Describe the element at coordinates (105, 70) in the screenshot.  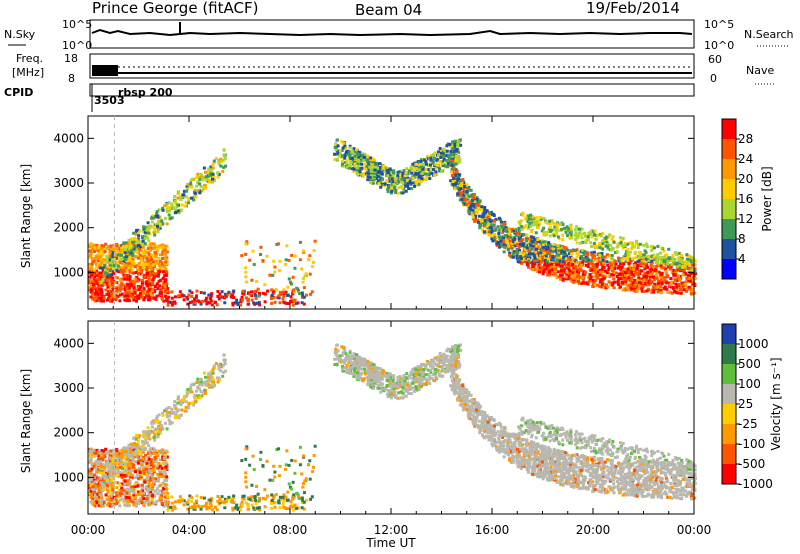
I see `freq-block` at that location.